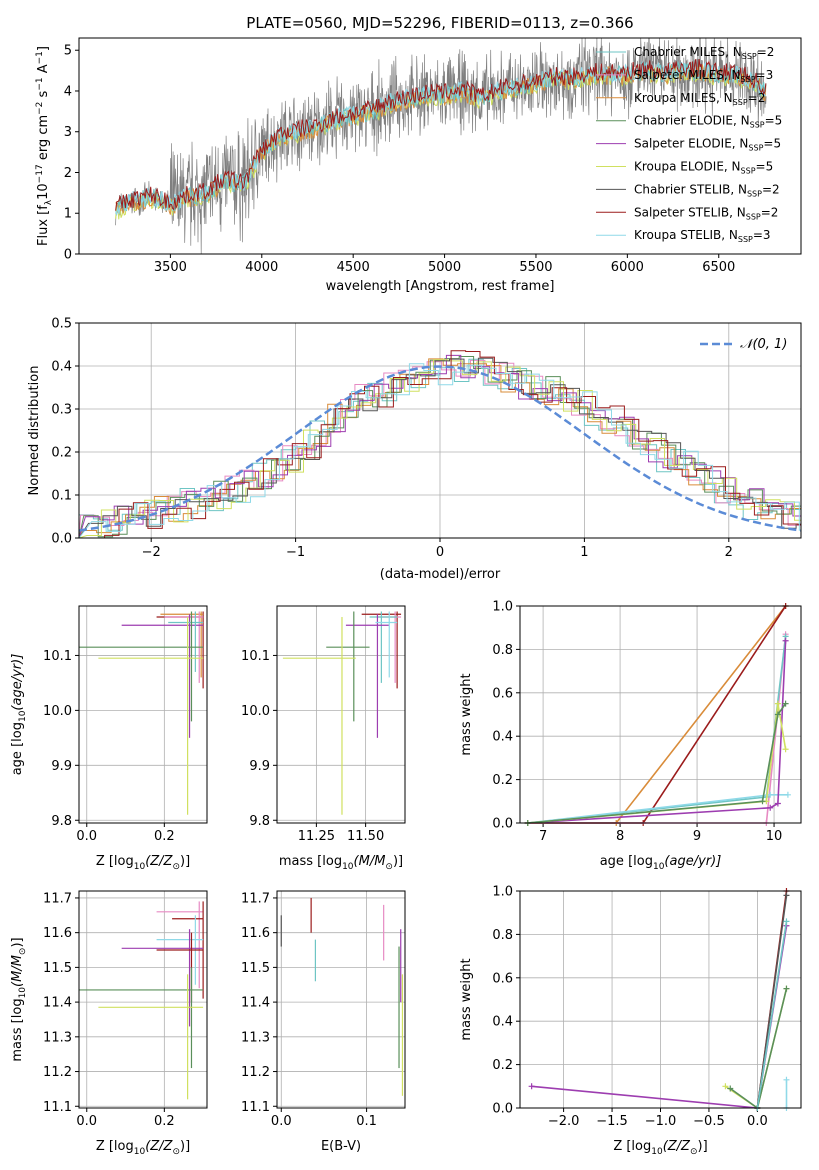 This screenshot has width=819, height=1170. What do you see at coordinates (44, 146) in the screenshot?
I see `y-axis-label: Flux [fλ10−17 erg cm−2 s−1 A−1]` at bounding box center [44, 146].